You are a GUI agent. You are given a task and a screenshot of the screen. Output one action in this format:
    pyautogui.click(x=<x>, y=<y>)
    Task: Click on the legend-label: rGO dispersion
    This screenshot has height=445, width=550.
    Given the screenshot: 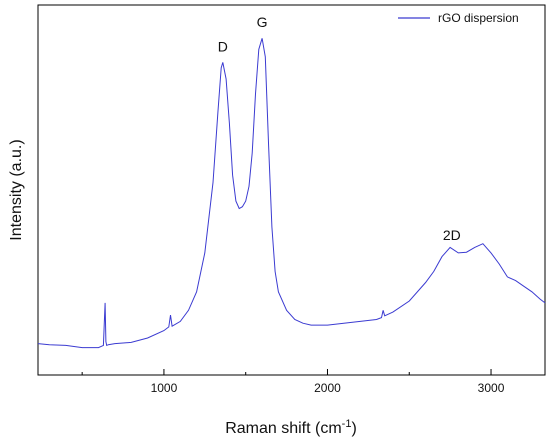 What is the action you would take?
    pyautogui.click(x=478, y=18)
    